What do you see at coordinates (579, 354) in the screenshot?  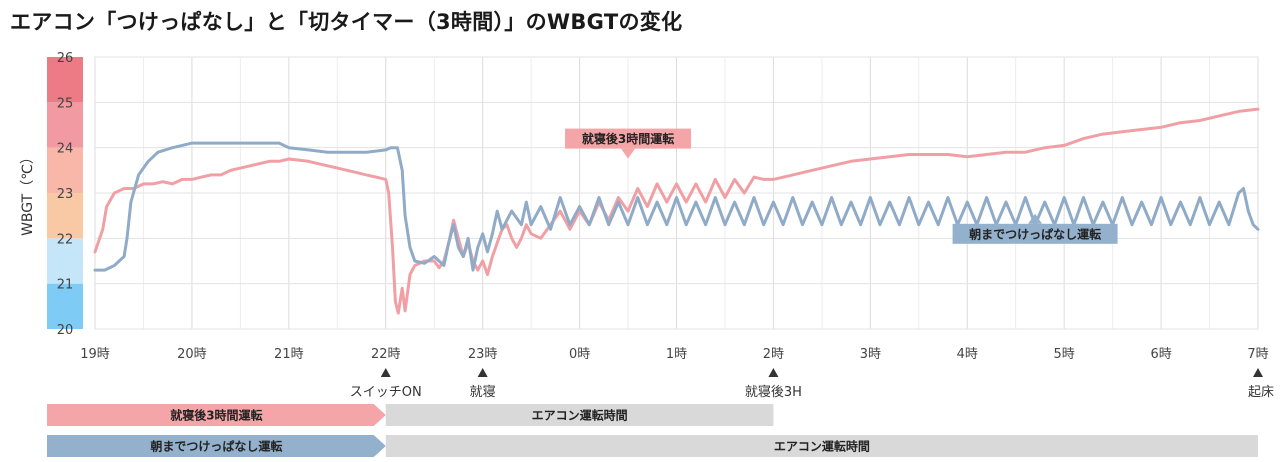 I see `x-tick-label: 0時` at bounding box center [579, 354].